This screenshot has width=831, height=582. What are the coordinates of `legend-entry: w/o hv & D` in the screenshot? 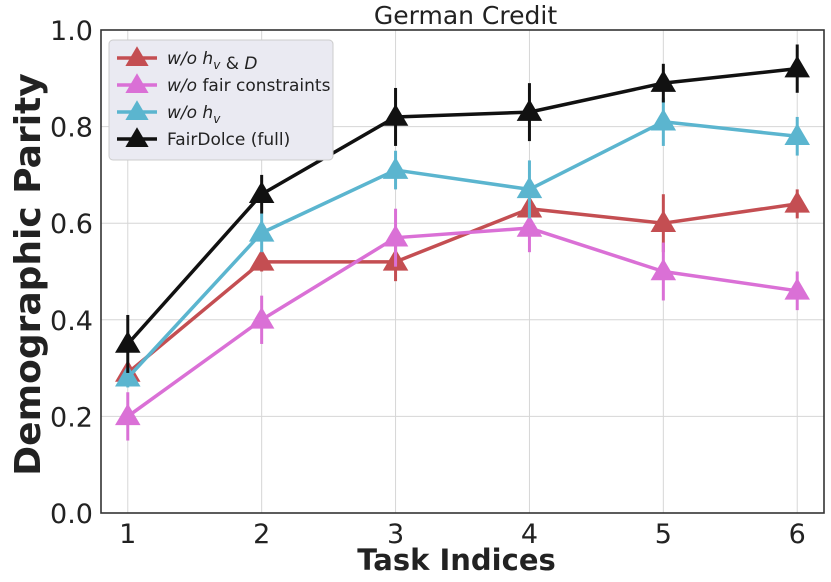 It's located at (187, 60).